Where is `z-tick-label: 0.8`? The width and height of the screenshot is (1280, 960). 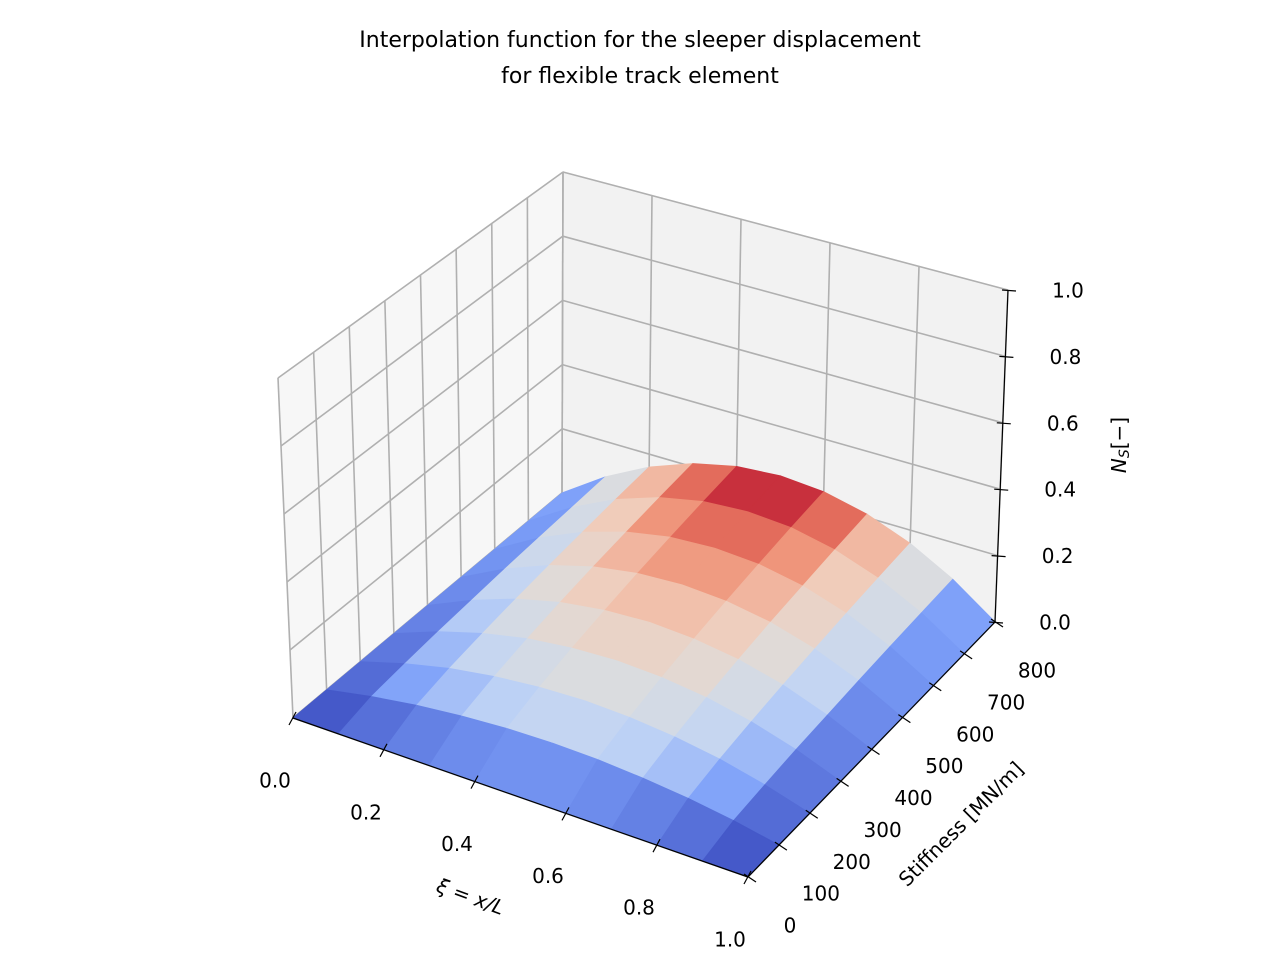
z-tick-label: 0.8 is located at coordinates (1065, 357).